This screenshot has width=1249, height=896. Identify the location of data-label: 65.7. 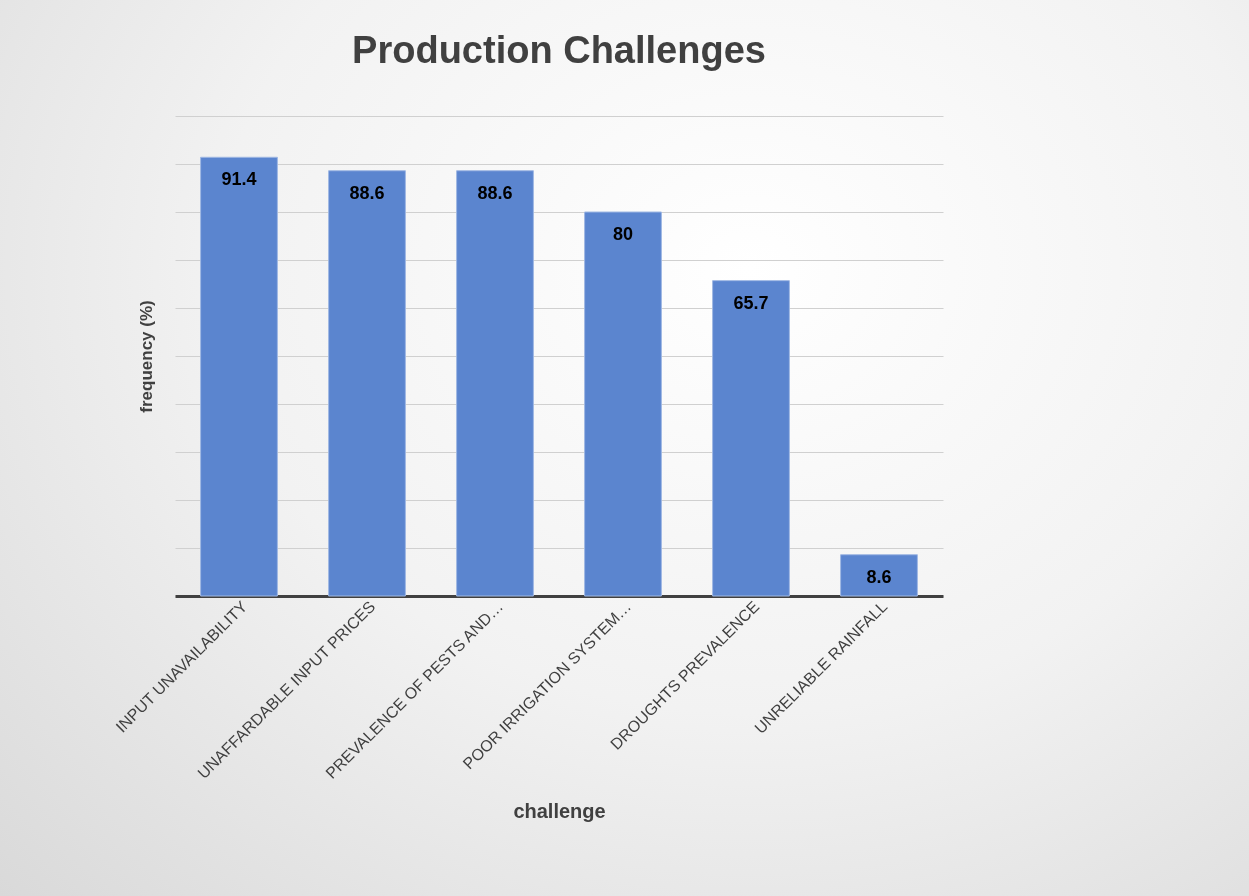
(751, 302).